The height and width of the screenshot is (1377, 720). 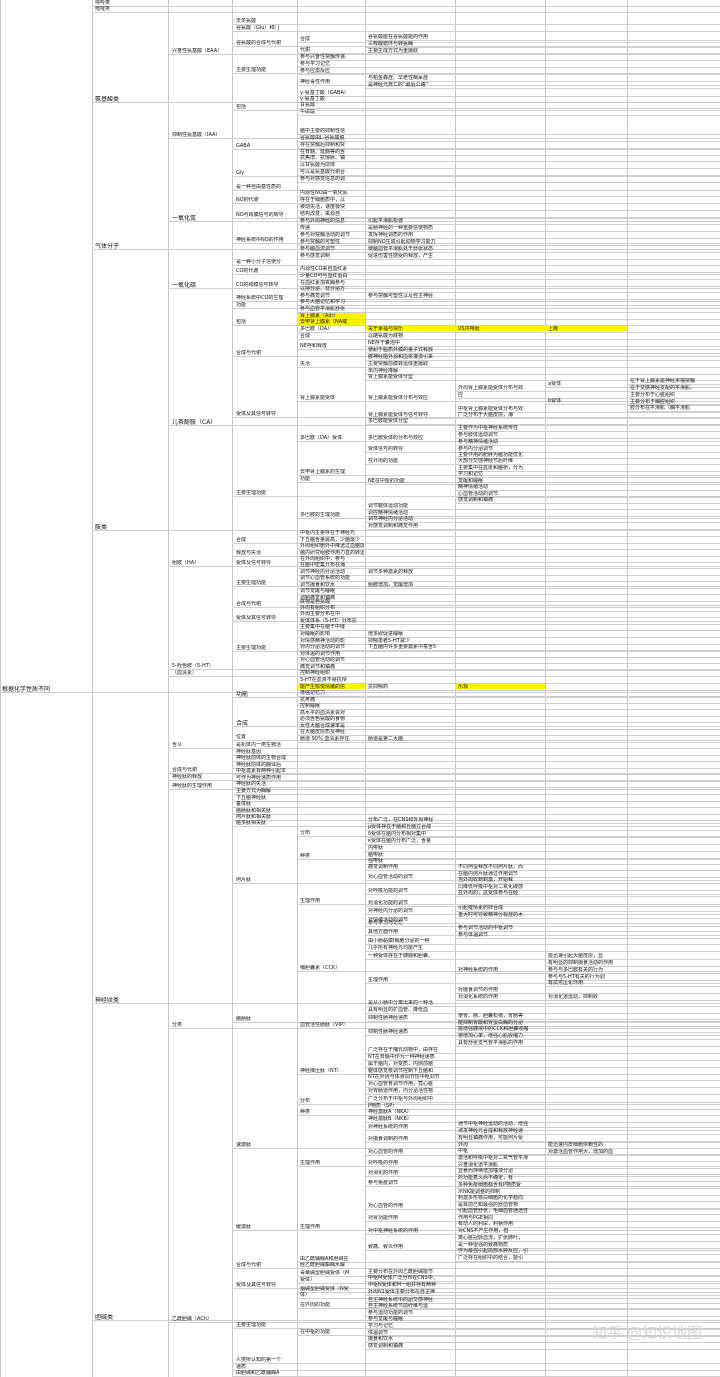 What do you see at coordinates (0, 688) in the screenshot?
I see `grid-column-line` at bounding box center [0, 688].